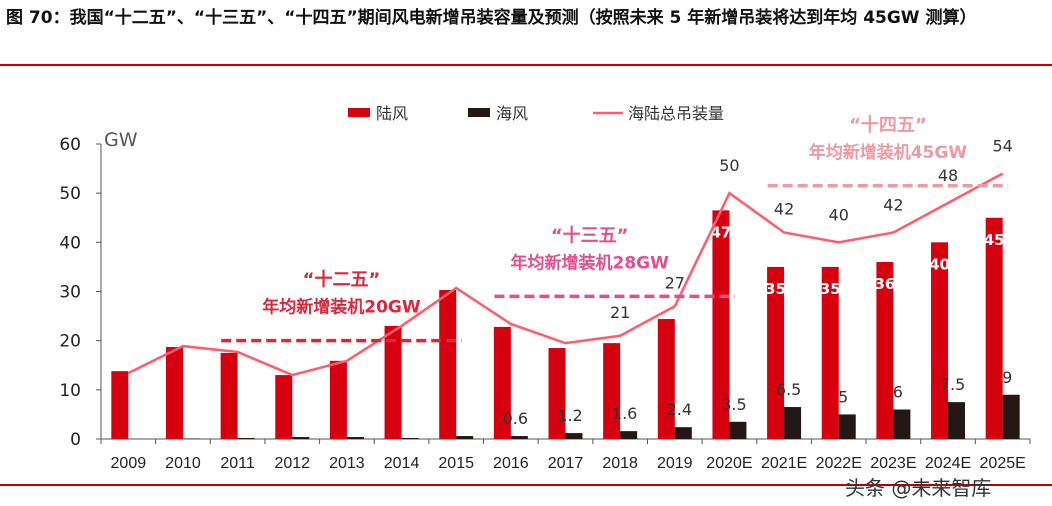 The height and width of the screenshot is (506, 1052). What do you see at coordinates (183, 463) in the screenshot?
I see `x-tick-label: 2010` at bounding box center [183, 463].